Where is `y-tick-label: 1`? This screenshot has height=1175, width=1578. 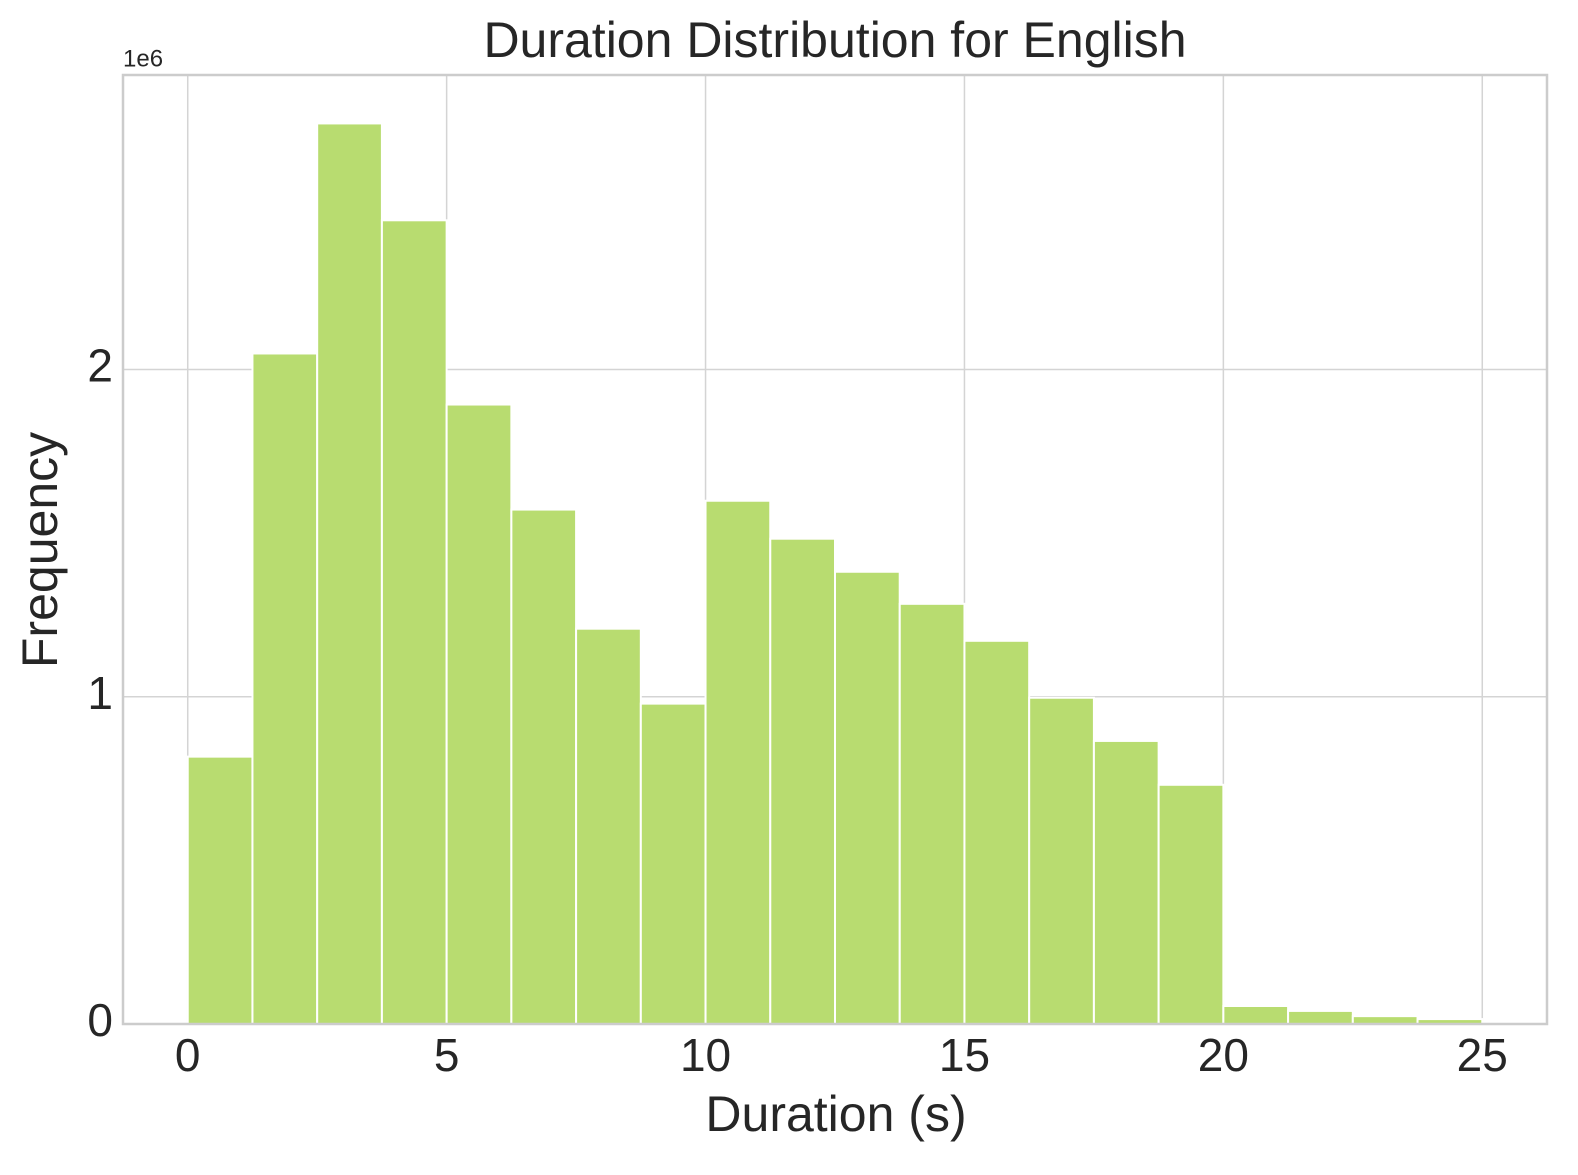
y-tick-label: 1 is located at coordinates (100, 693).